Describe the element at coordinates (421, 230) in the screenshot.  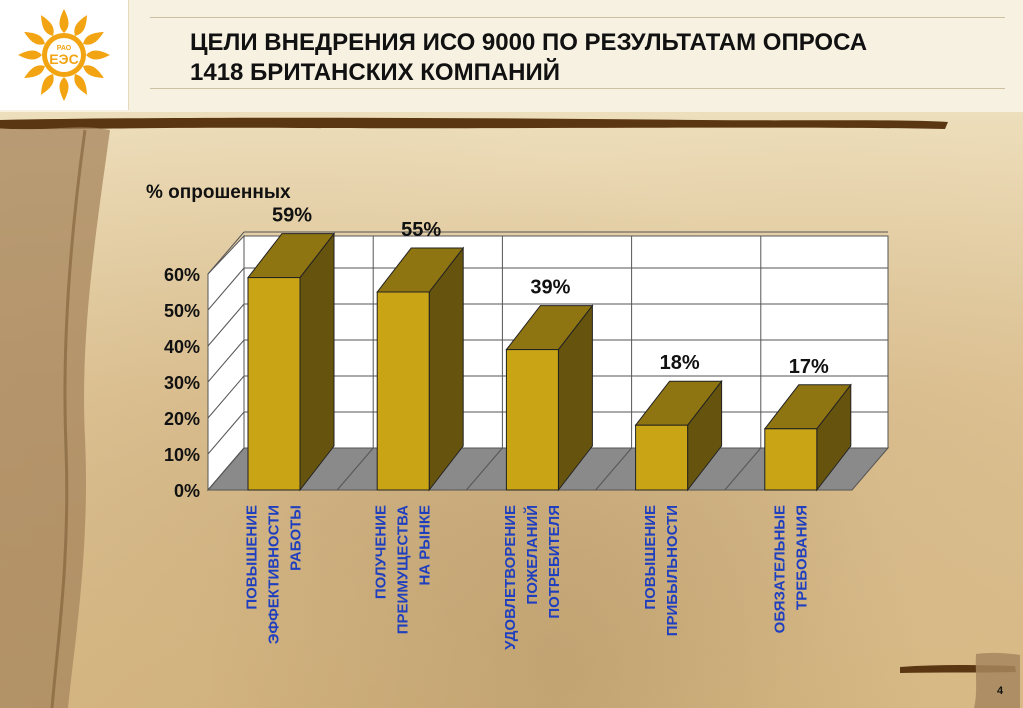
I see `value-label: 55%` at that location.